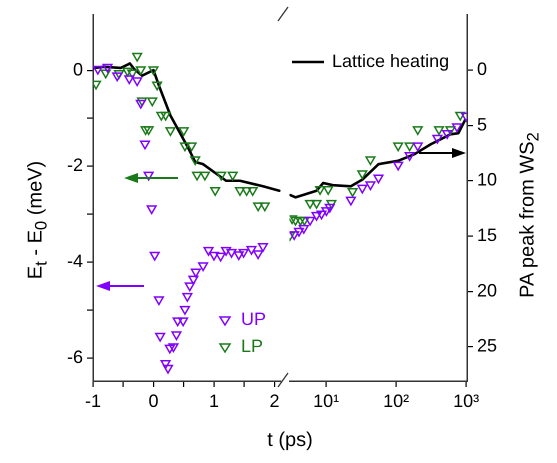  Describe the element at coordinates (482, 69) in the screenshot. I see `y2-tick-label: 0` at that location.